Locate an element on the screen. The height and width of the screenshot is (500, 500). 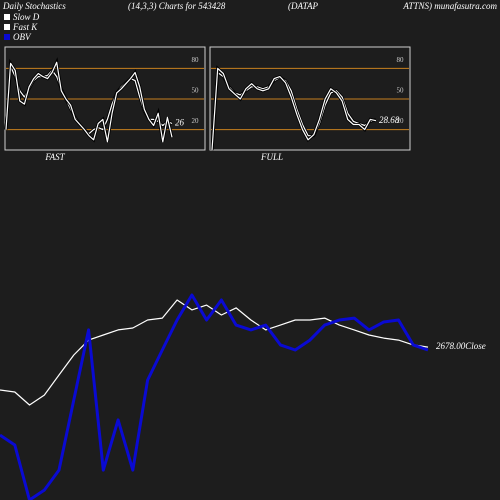
header-title: Daily Stochastics is located at coordinates (34, 6).